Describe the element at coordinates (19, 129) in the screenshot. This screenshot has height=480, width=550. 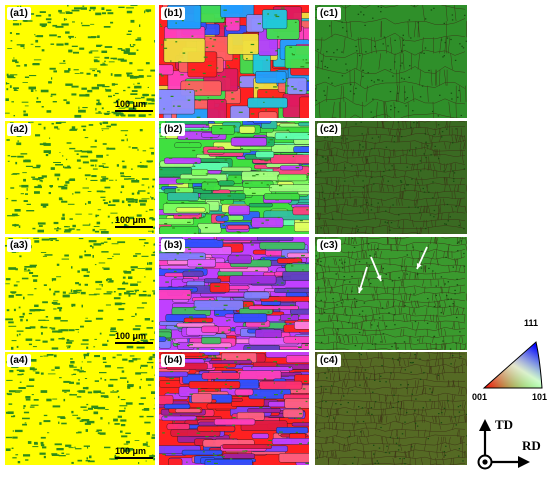
I see `panel-label: (a2)` at that location.